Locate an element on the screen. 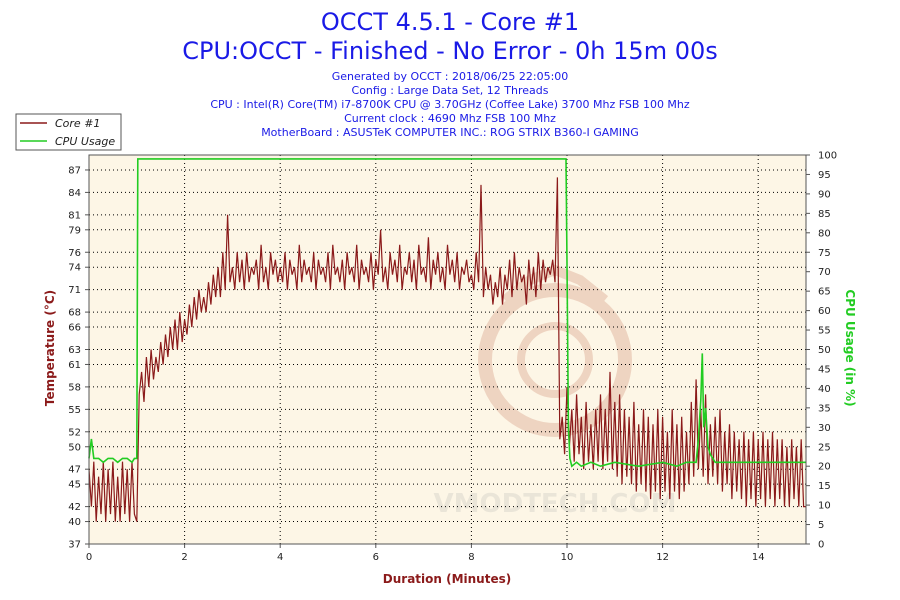 This screenshot has height=600, width=900. y-tick-label: 79 is located at coordinates (74, 230).